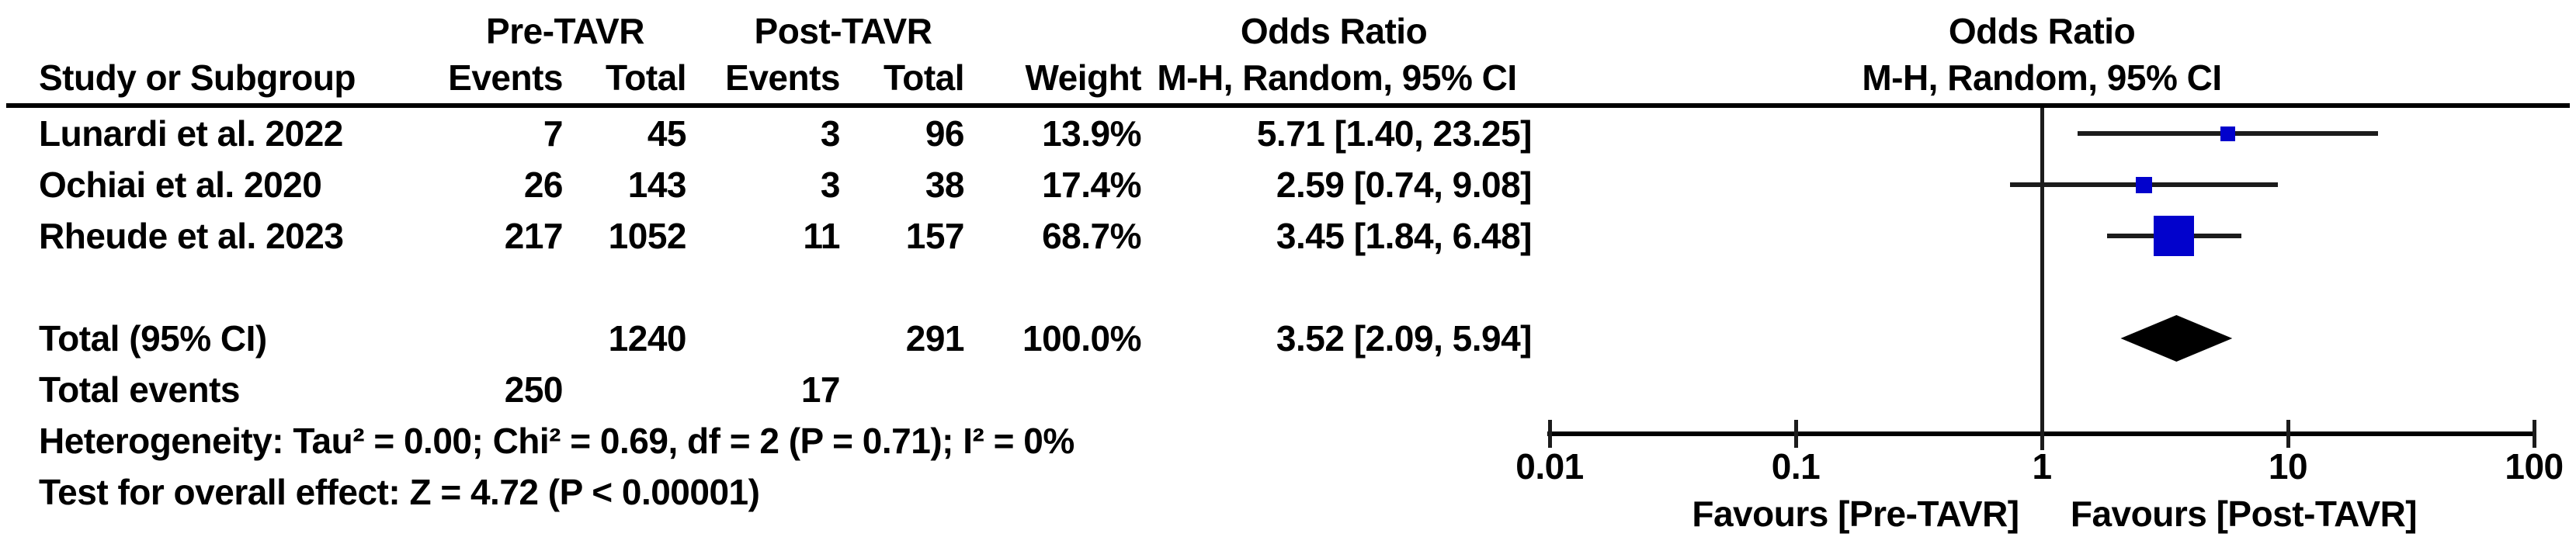 The height and width of the screenshot is (551, 2576). What do you see at coordinates (505, 77) in the screenshot?
I see `events1-column-header: Events` at bounding box center [505, 77].